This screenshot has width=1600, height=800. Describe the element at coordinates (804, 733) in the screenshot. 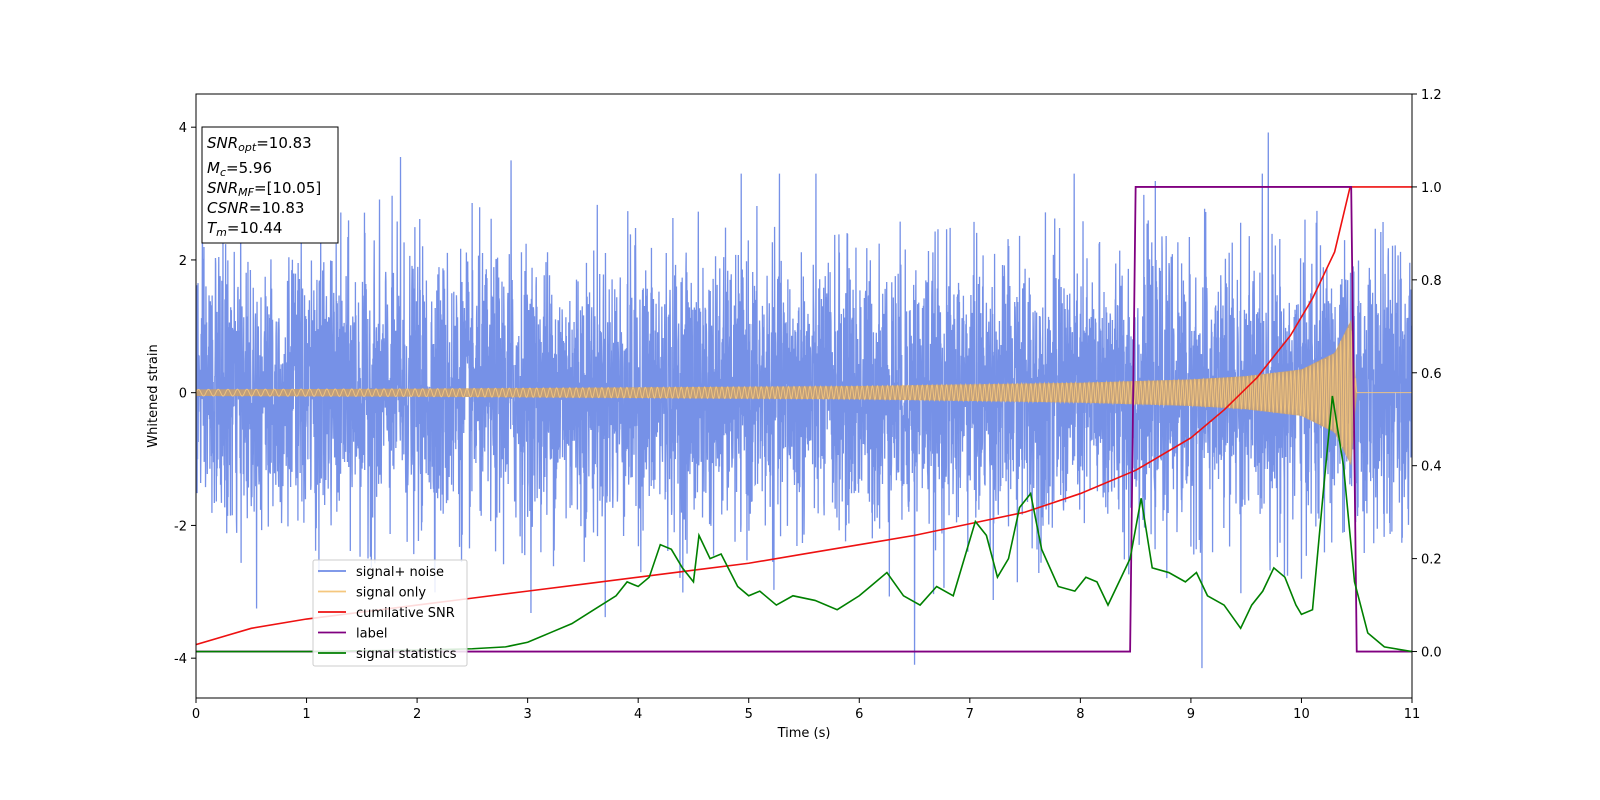

I see `x-axis-title: Time (s)` at that location.